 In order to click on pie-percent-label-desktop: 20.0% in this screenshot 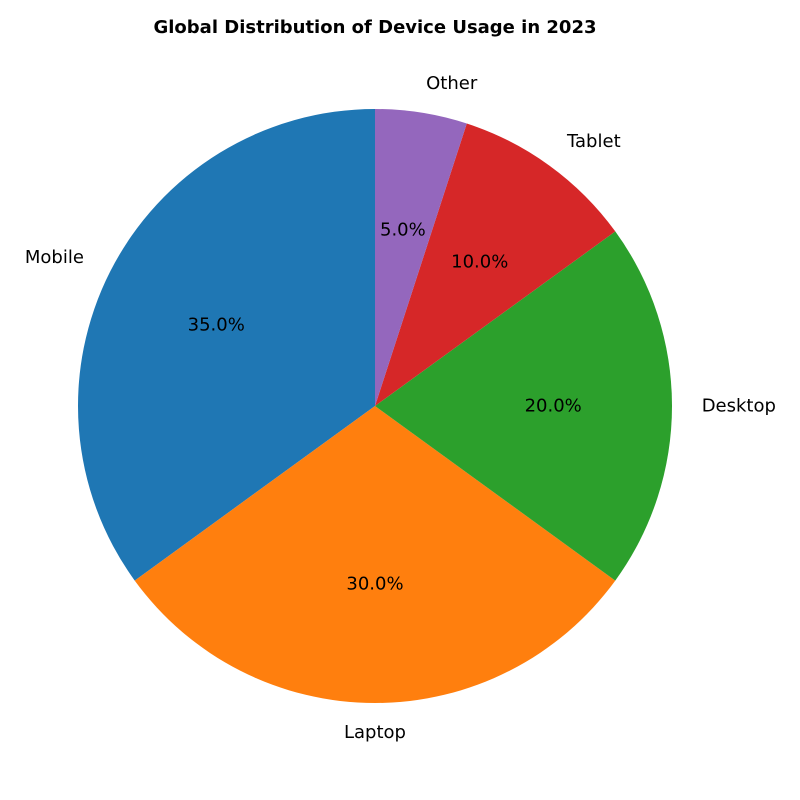, I will do `click(553, 406)`.